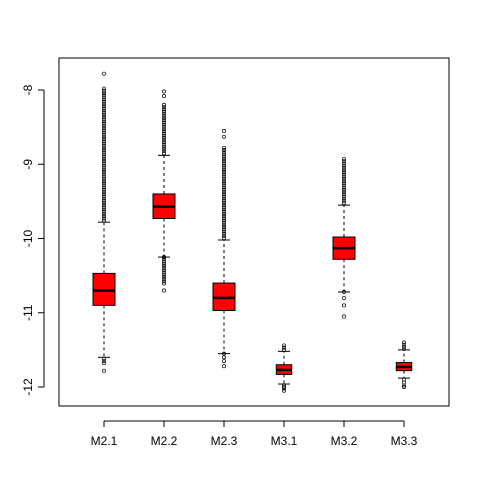 This screenshot has width=480, height=480. What do you see at coordinates (28, 387) in the screenshot?
I see `y-tick-label: -12` at bounding box center [28, 387].